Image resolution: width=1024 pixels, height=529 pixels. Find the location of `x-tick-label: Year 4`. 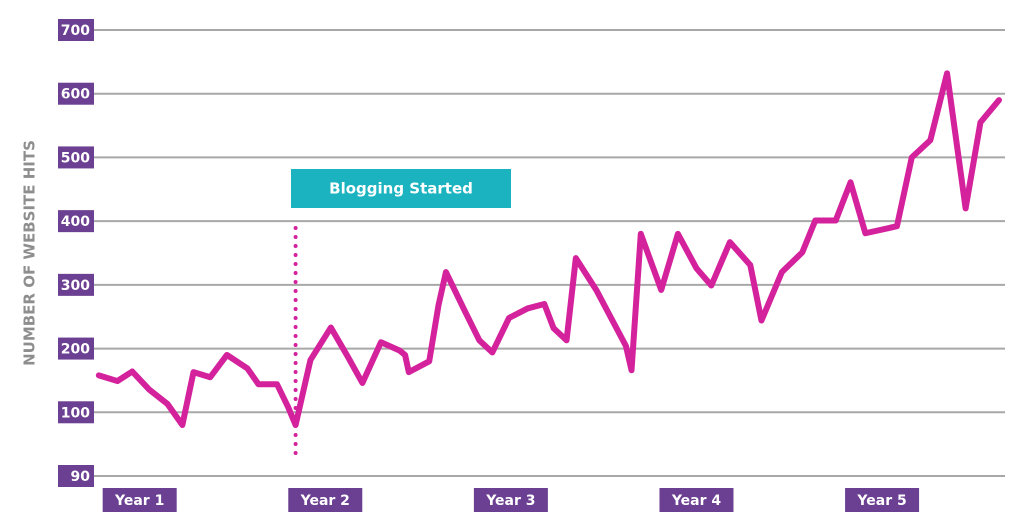

x-tick-label: Year 4 is located at coordinates (696, 501).